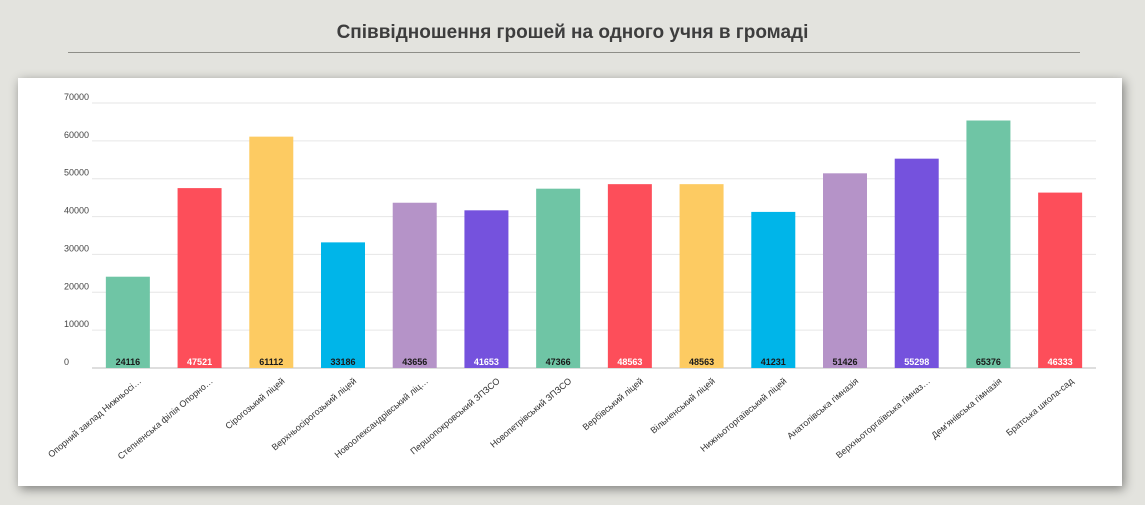 The width and height of the screenshot is (1145, 505). What do you see at coordinates (822, 408) in the screenshot?
I see `x-category-label: Анатолівська гімназія` at bounding box center [822, 408].